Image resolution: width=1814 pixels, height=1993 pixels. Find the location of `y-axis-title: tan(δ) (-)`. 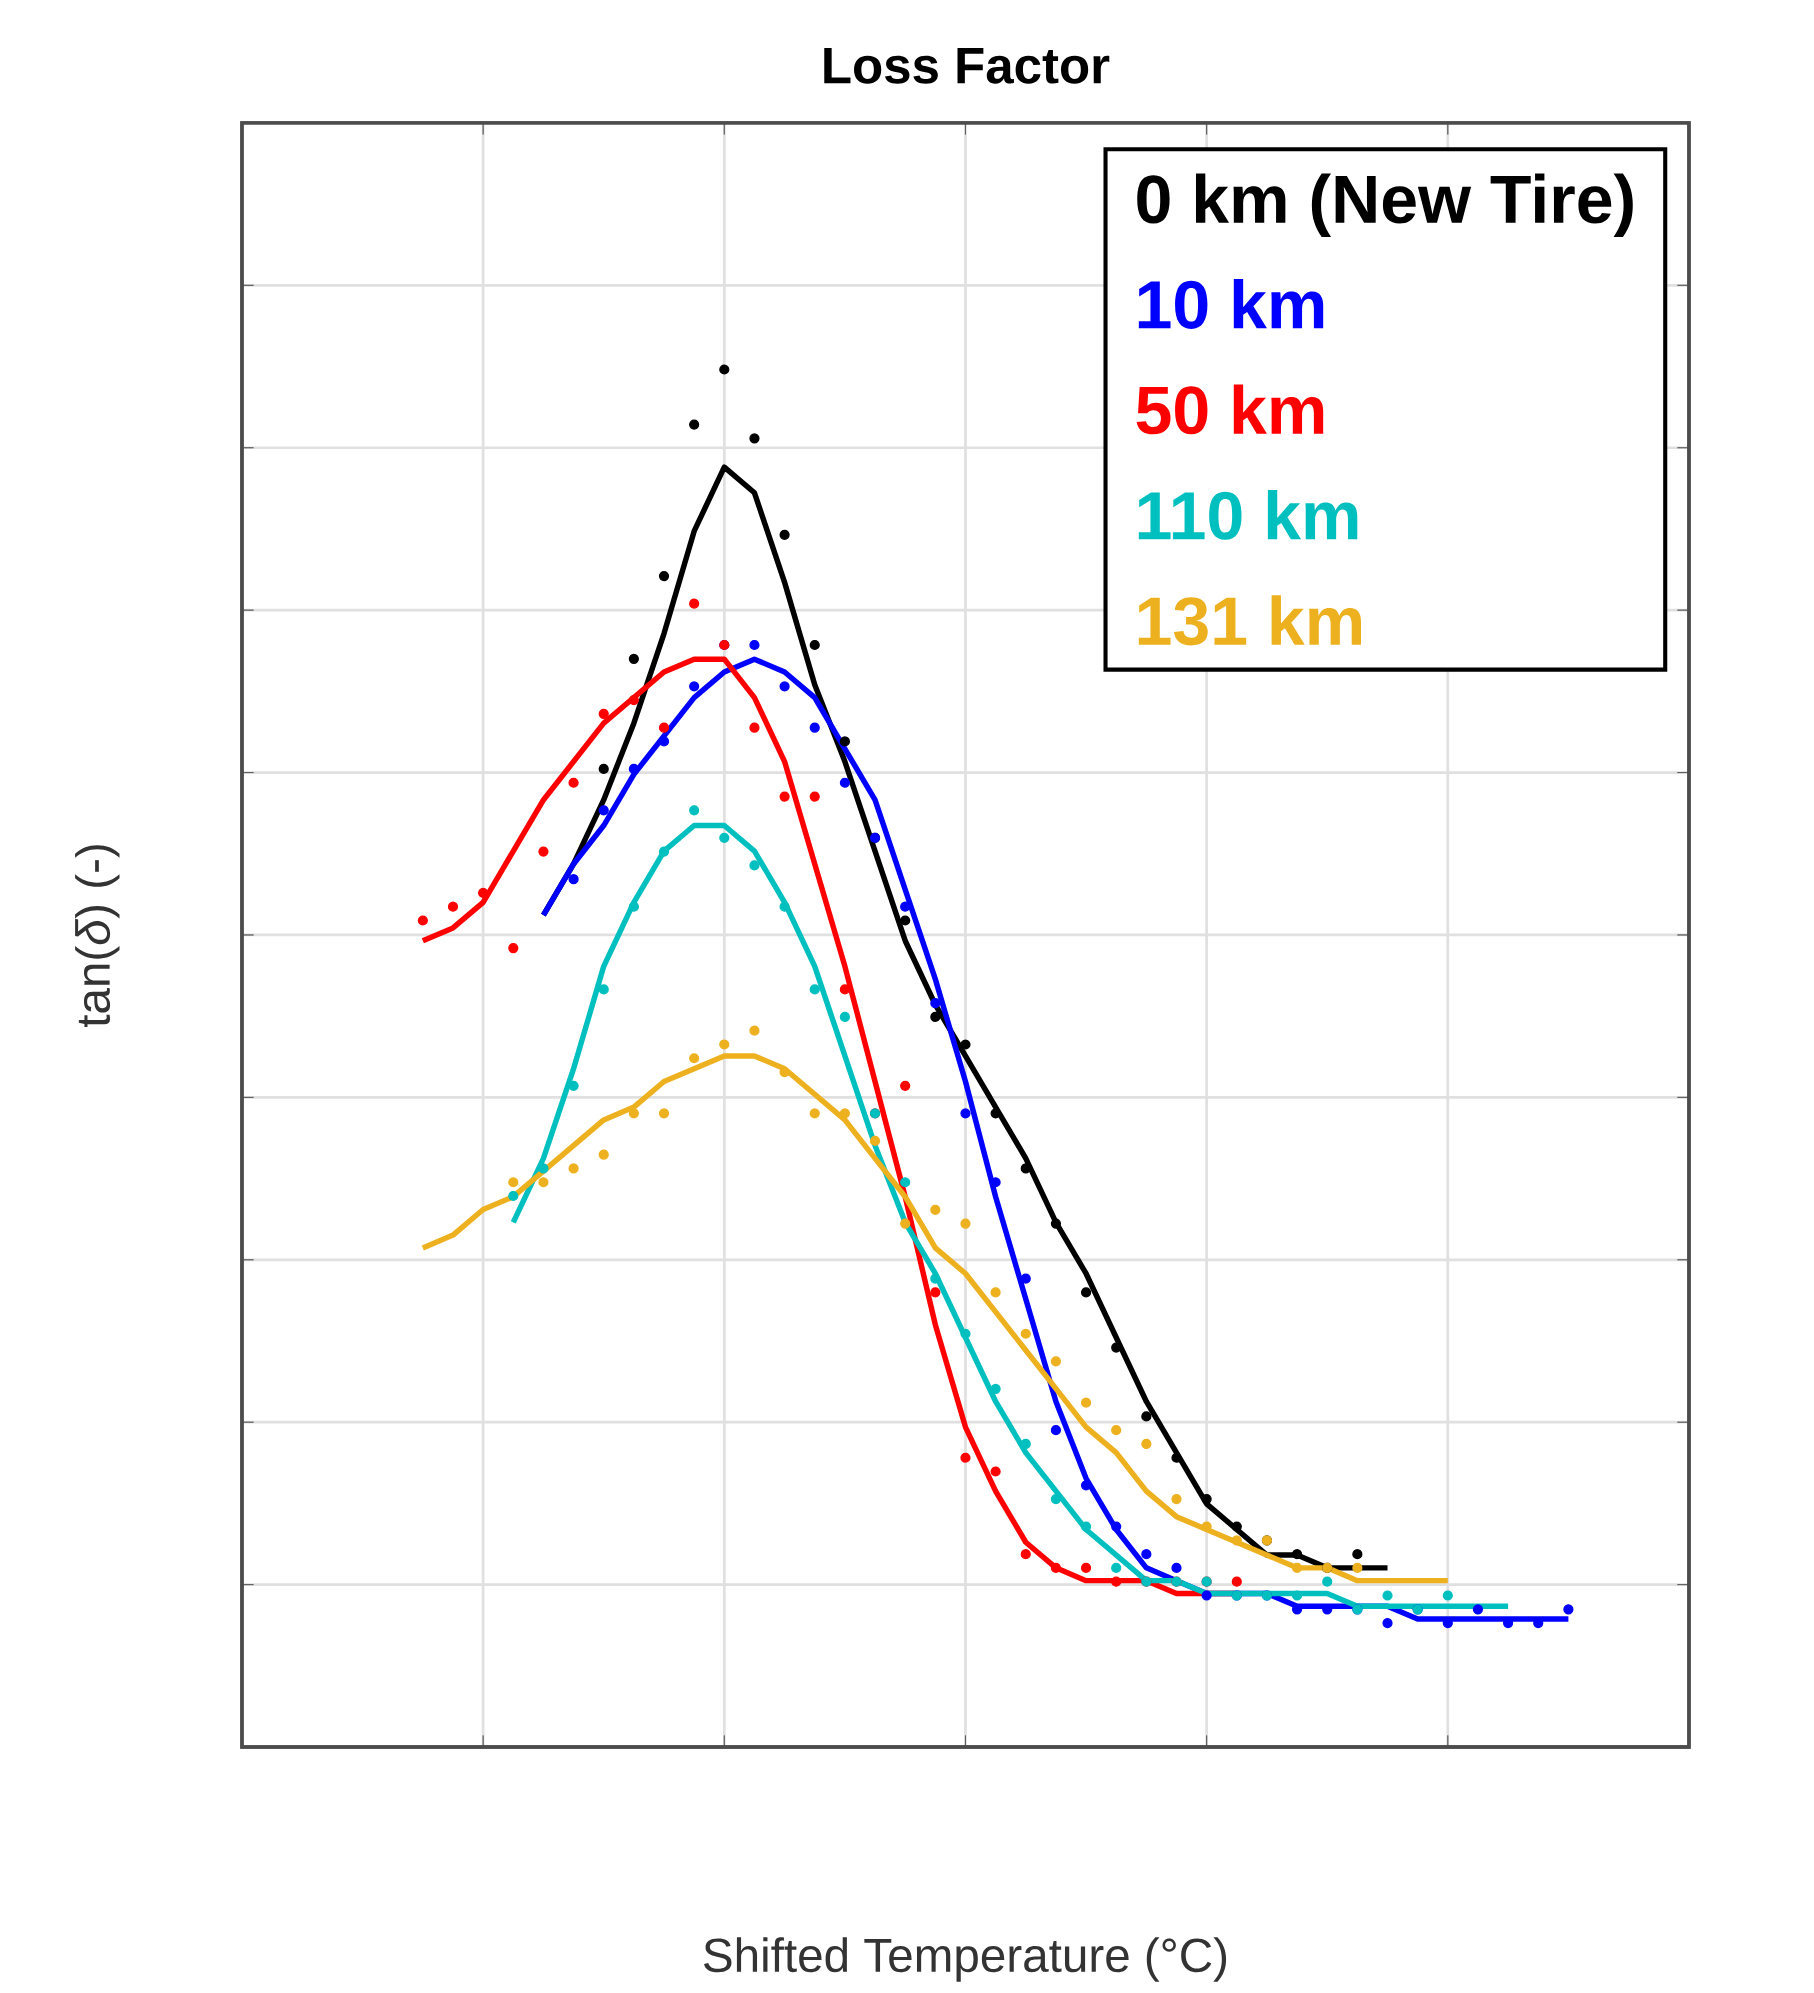

y-axis-title: tan(δ) (-) is located at coordinates (97, 936).